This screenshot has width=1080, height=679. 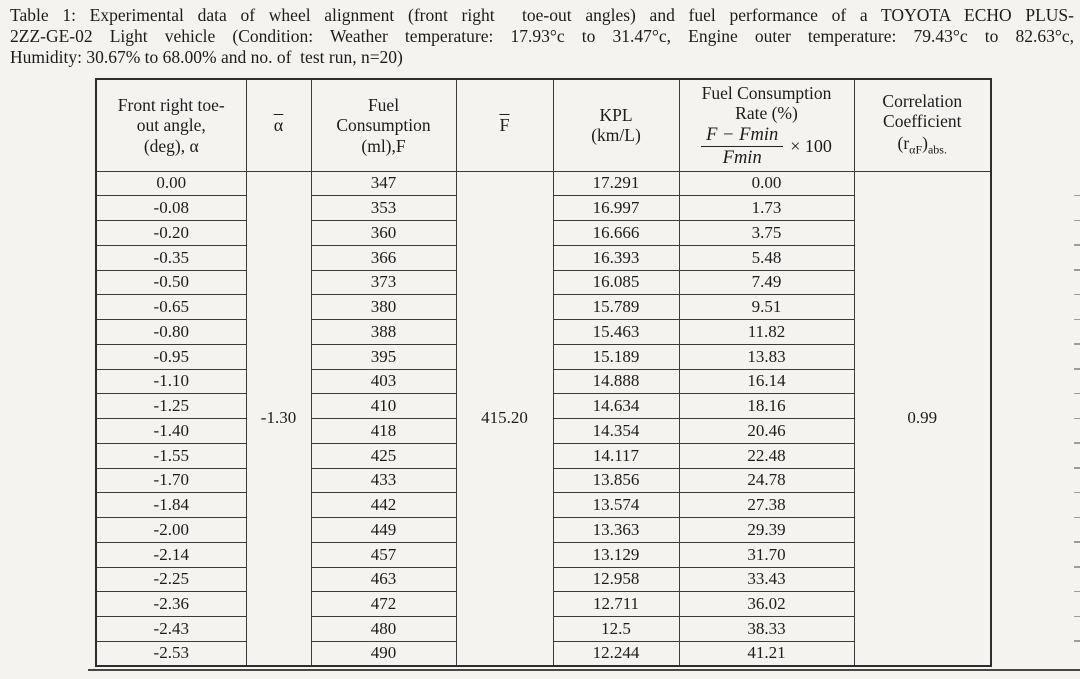 I want to click on cell-kpl: 15.789, so click(x=616, y=307).